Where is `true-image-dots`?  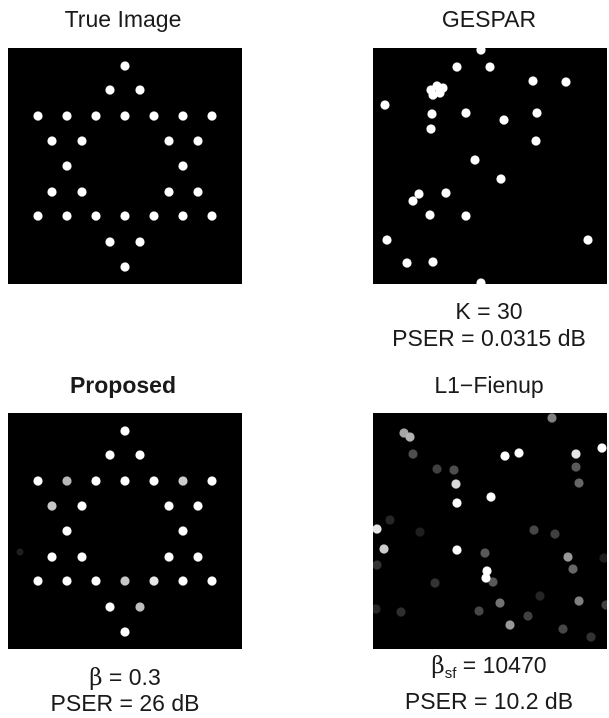 true-image-dots is located at coordinates (125, 166).